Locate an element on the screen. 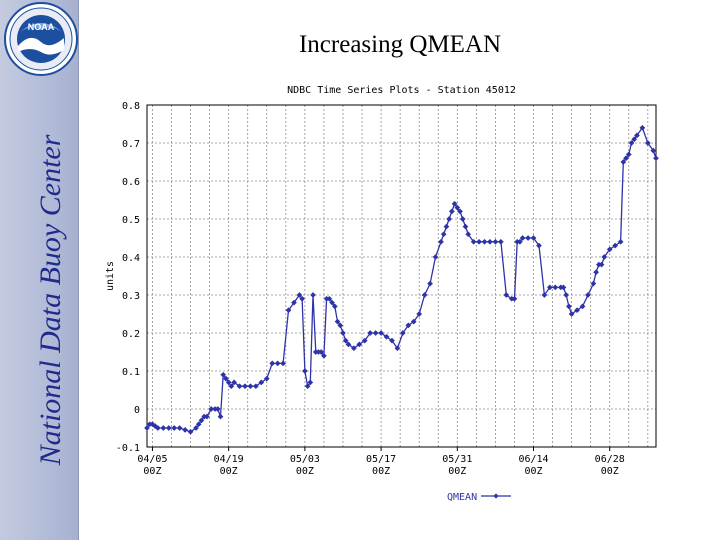  x-tick-date: 05/17 is located at coordinates (381, 459).